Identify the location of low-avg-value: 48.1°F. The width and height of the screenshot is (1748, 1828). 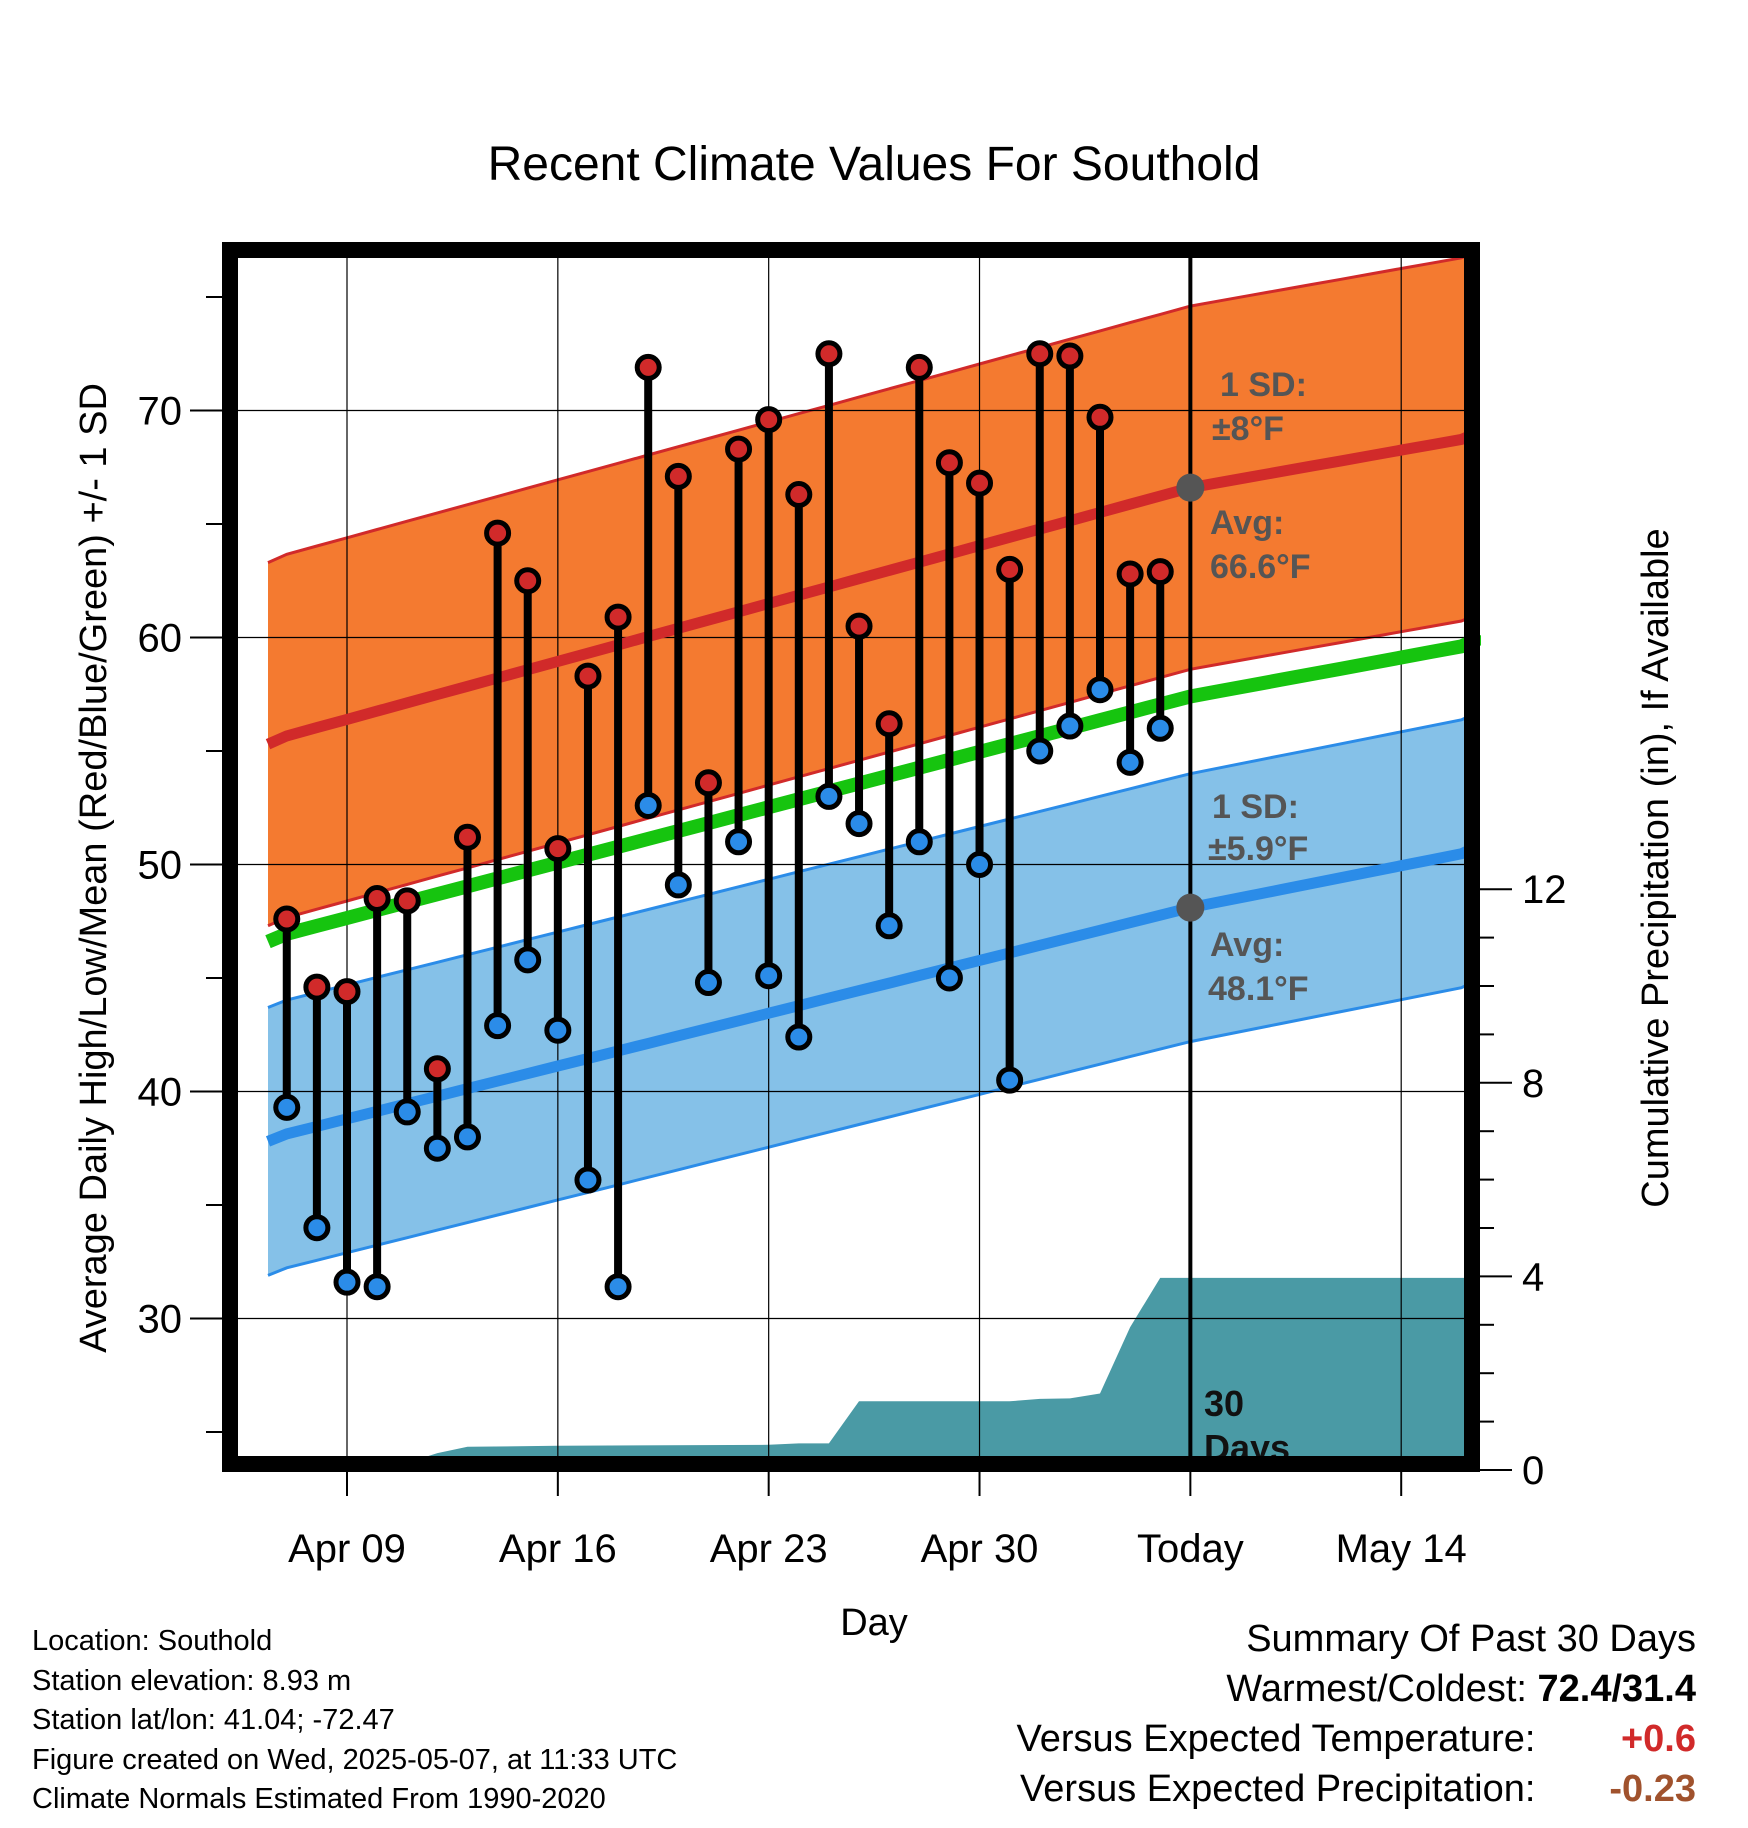
(1258, 989).